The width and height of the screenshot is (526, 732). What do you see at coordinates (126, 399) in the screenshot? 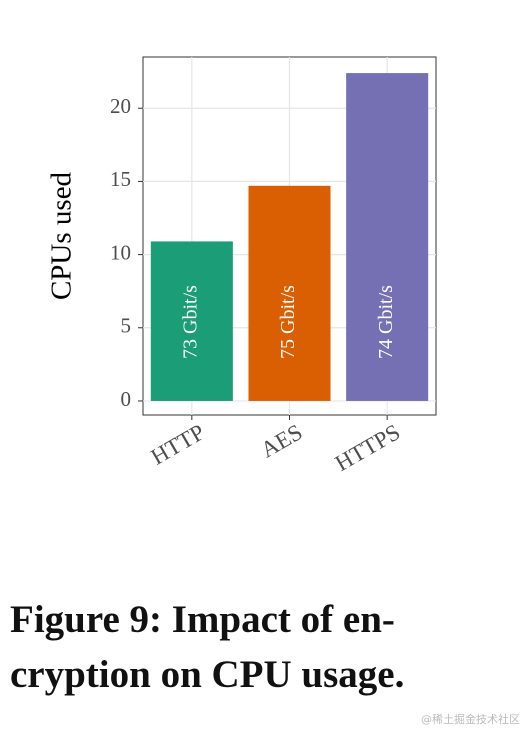
I see `y-tick-label: 0` at bounding box center [126, 399].